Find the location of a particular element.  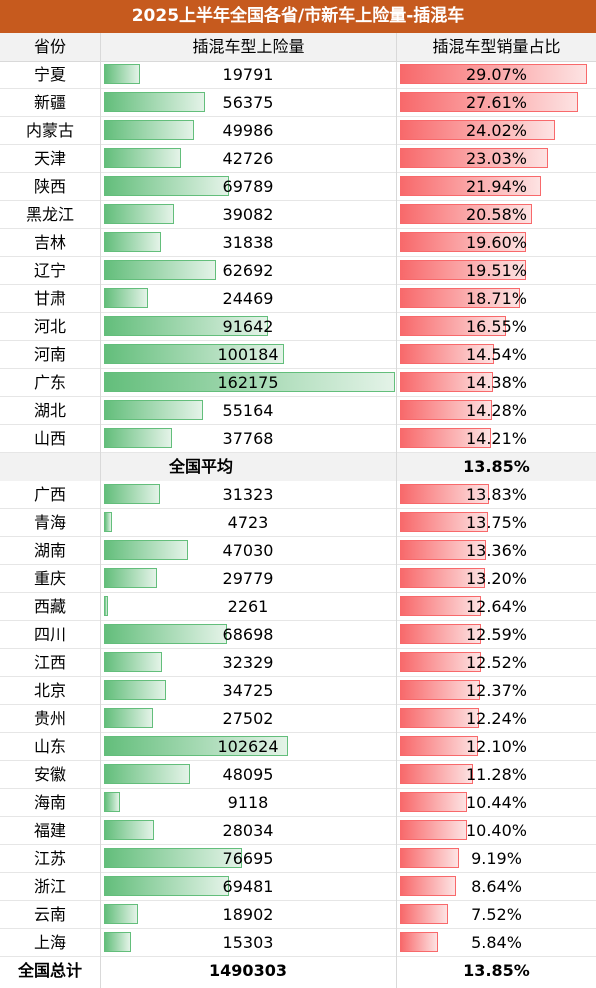

count-value: 69481 is located at coordinates (248, 886).